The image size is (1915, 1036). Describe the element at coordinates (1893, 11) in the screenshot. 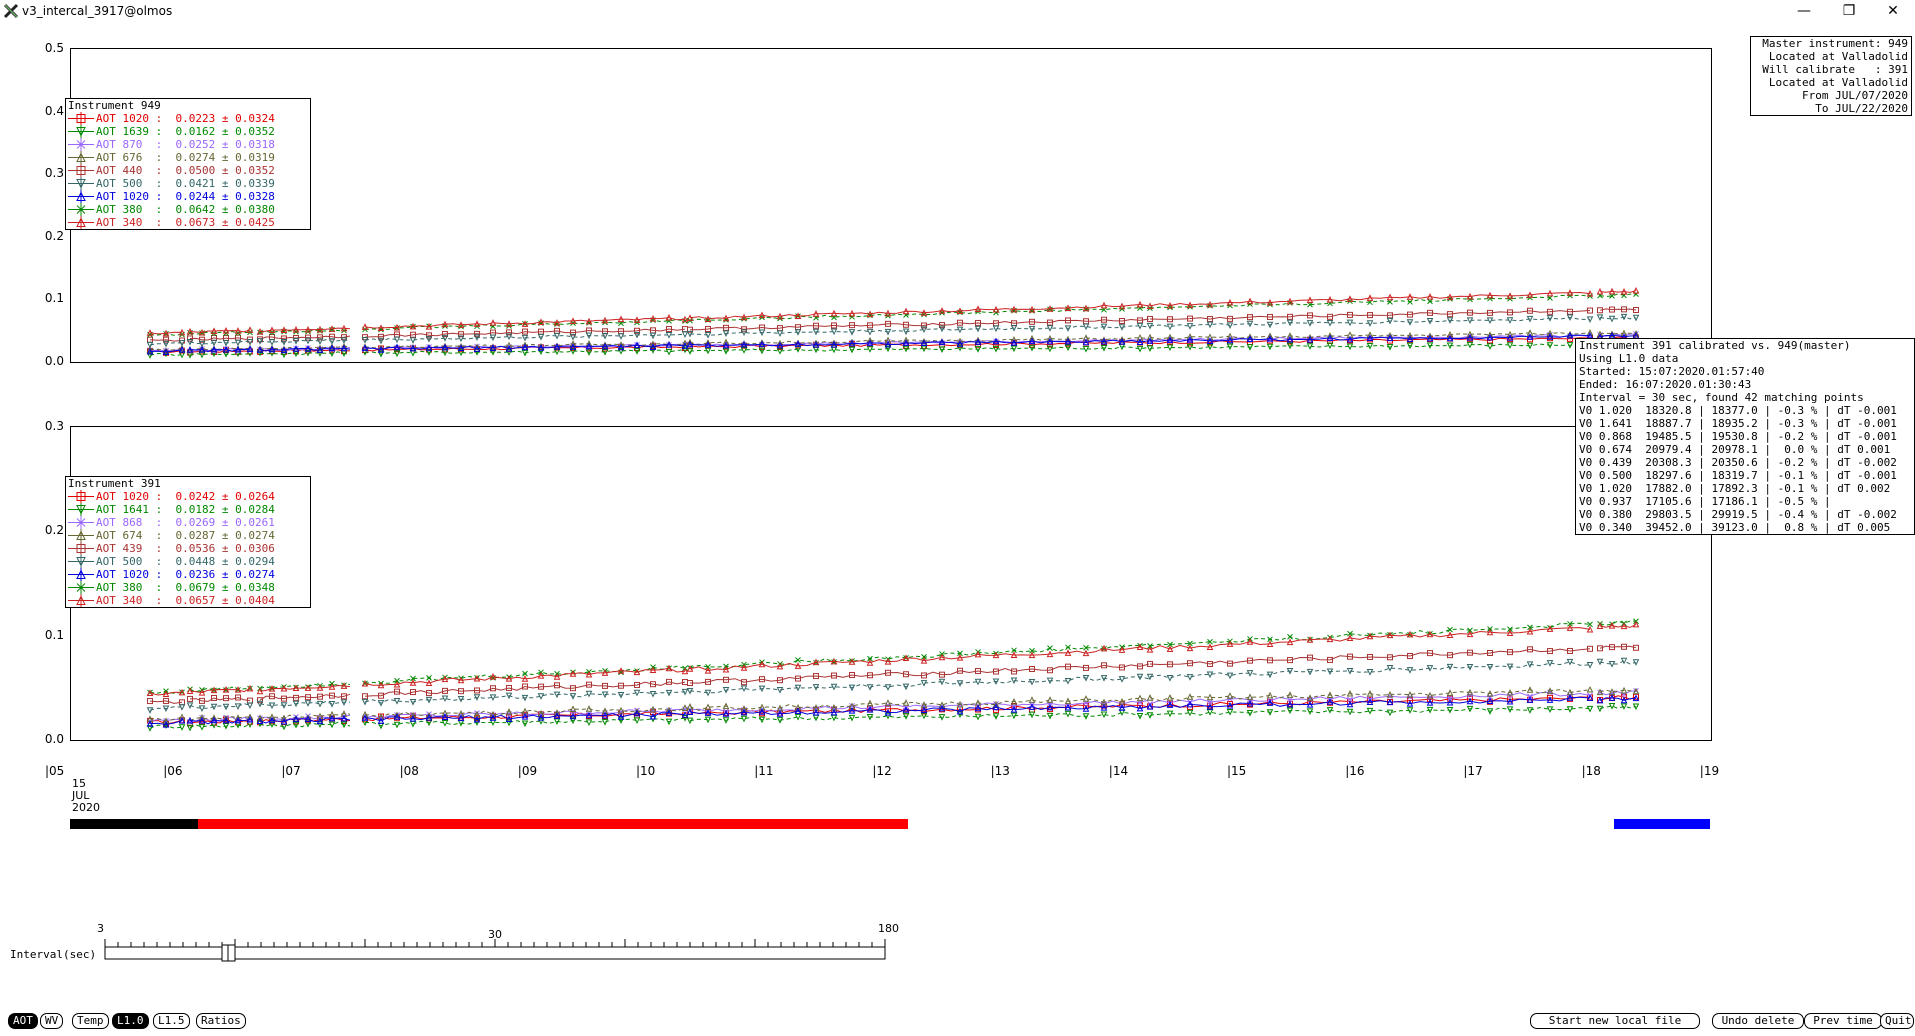

I see `close-button: ✕` at that location.